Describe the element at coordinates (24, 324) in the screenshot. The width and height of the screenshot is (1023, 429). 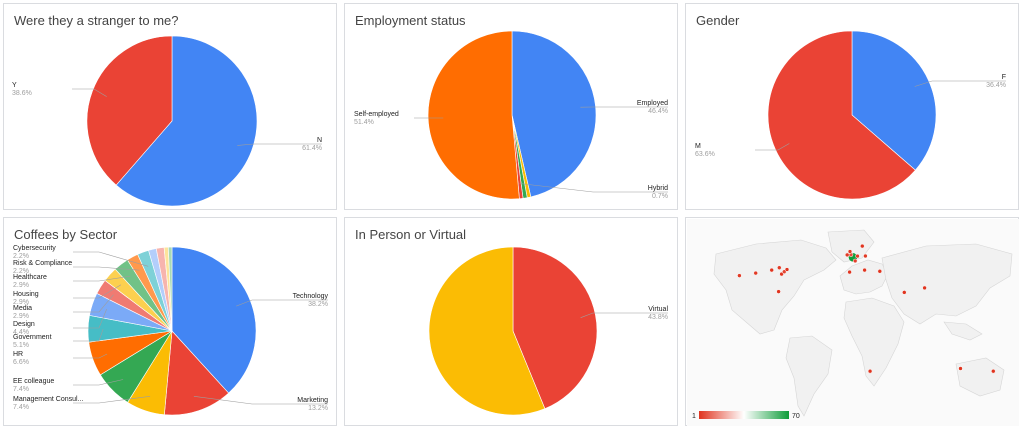
I see `slice-label-design: Design` at that location.